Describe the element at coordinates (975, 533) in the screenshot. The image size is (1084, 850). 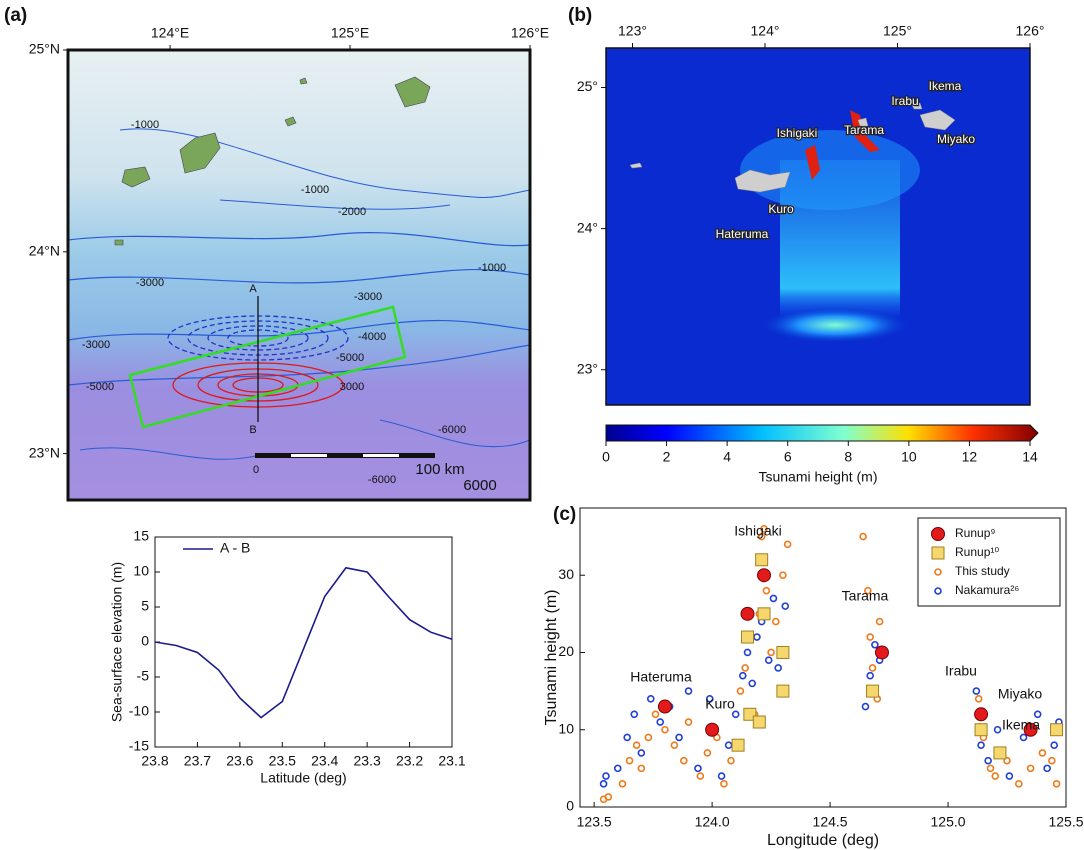
I see `legend-label: Runup⁹` at that location.